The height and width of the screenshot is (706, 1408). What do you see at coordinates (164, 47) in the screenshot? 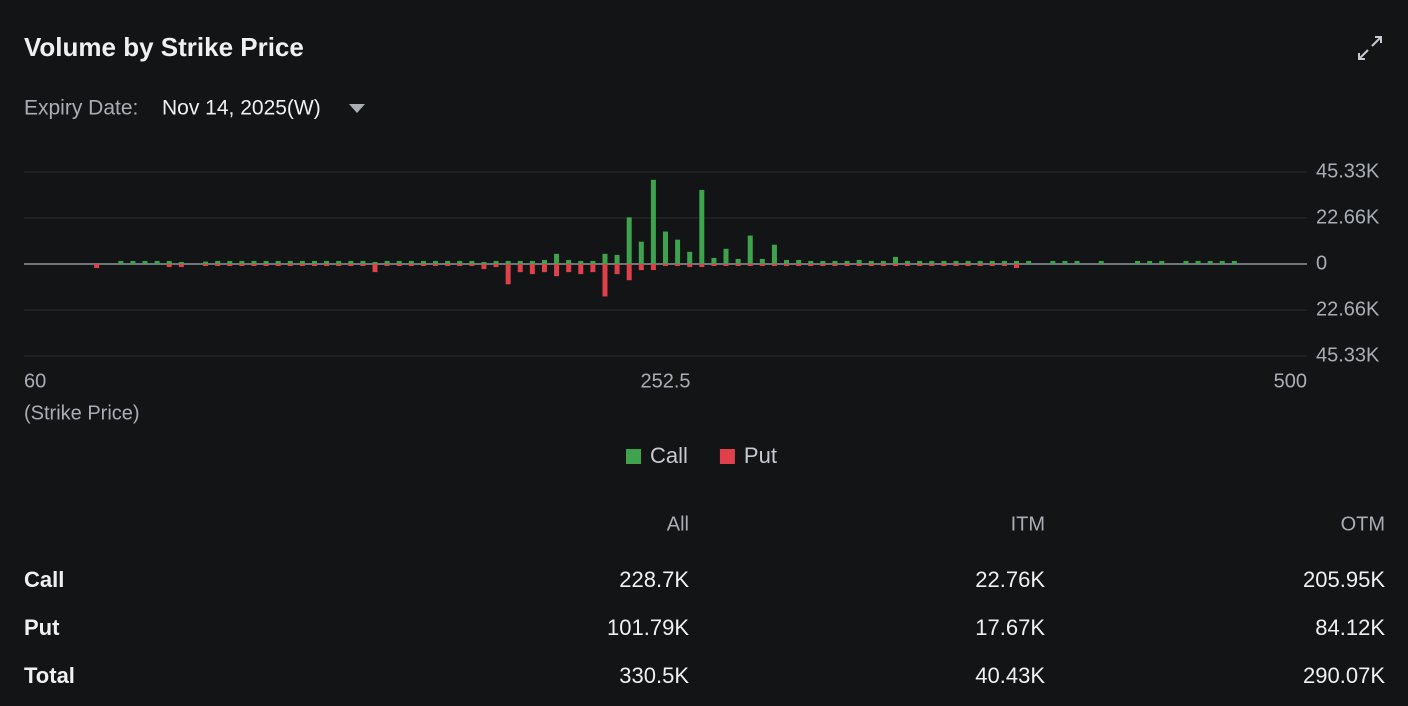
I see `chart-title: Volume by Strike Price` at bounding box center [164, 47].